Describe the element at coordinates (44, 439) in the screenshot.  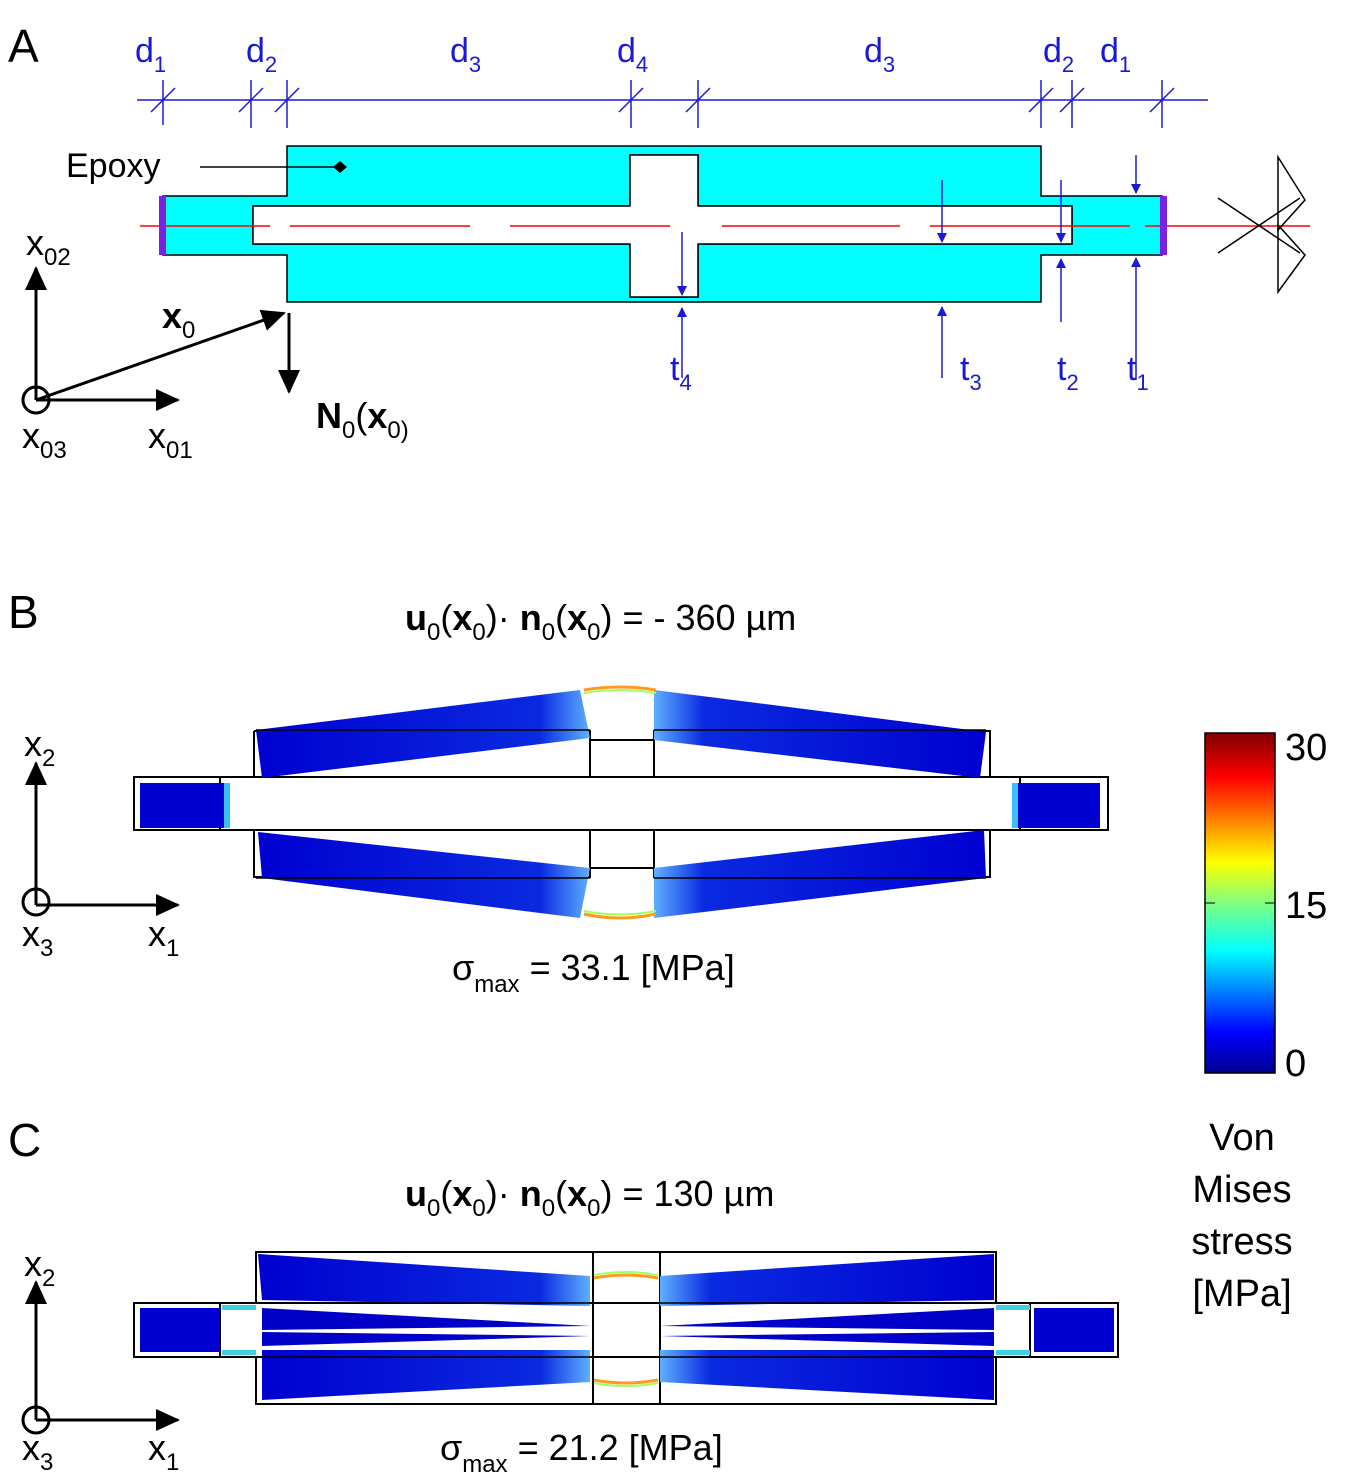
I see `axis-x03: x03` at that location.